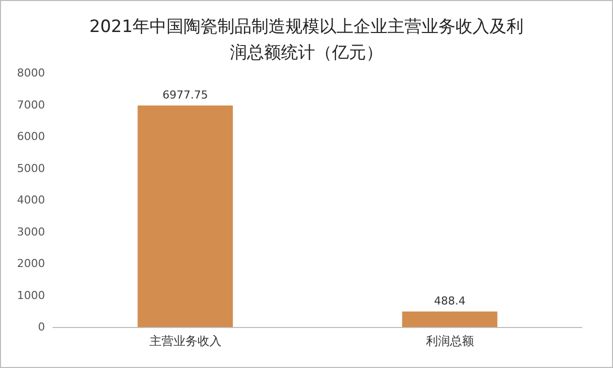 The image size is (613, 368). What do you see at coordinates (31, 200) in the screenshot?
I see `y-tick-label: 4000` at bounding box center [31, 200].